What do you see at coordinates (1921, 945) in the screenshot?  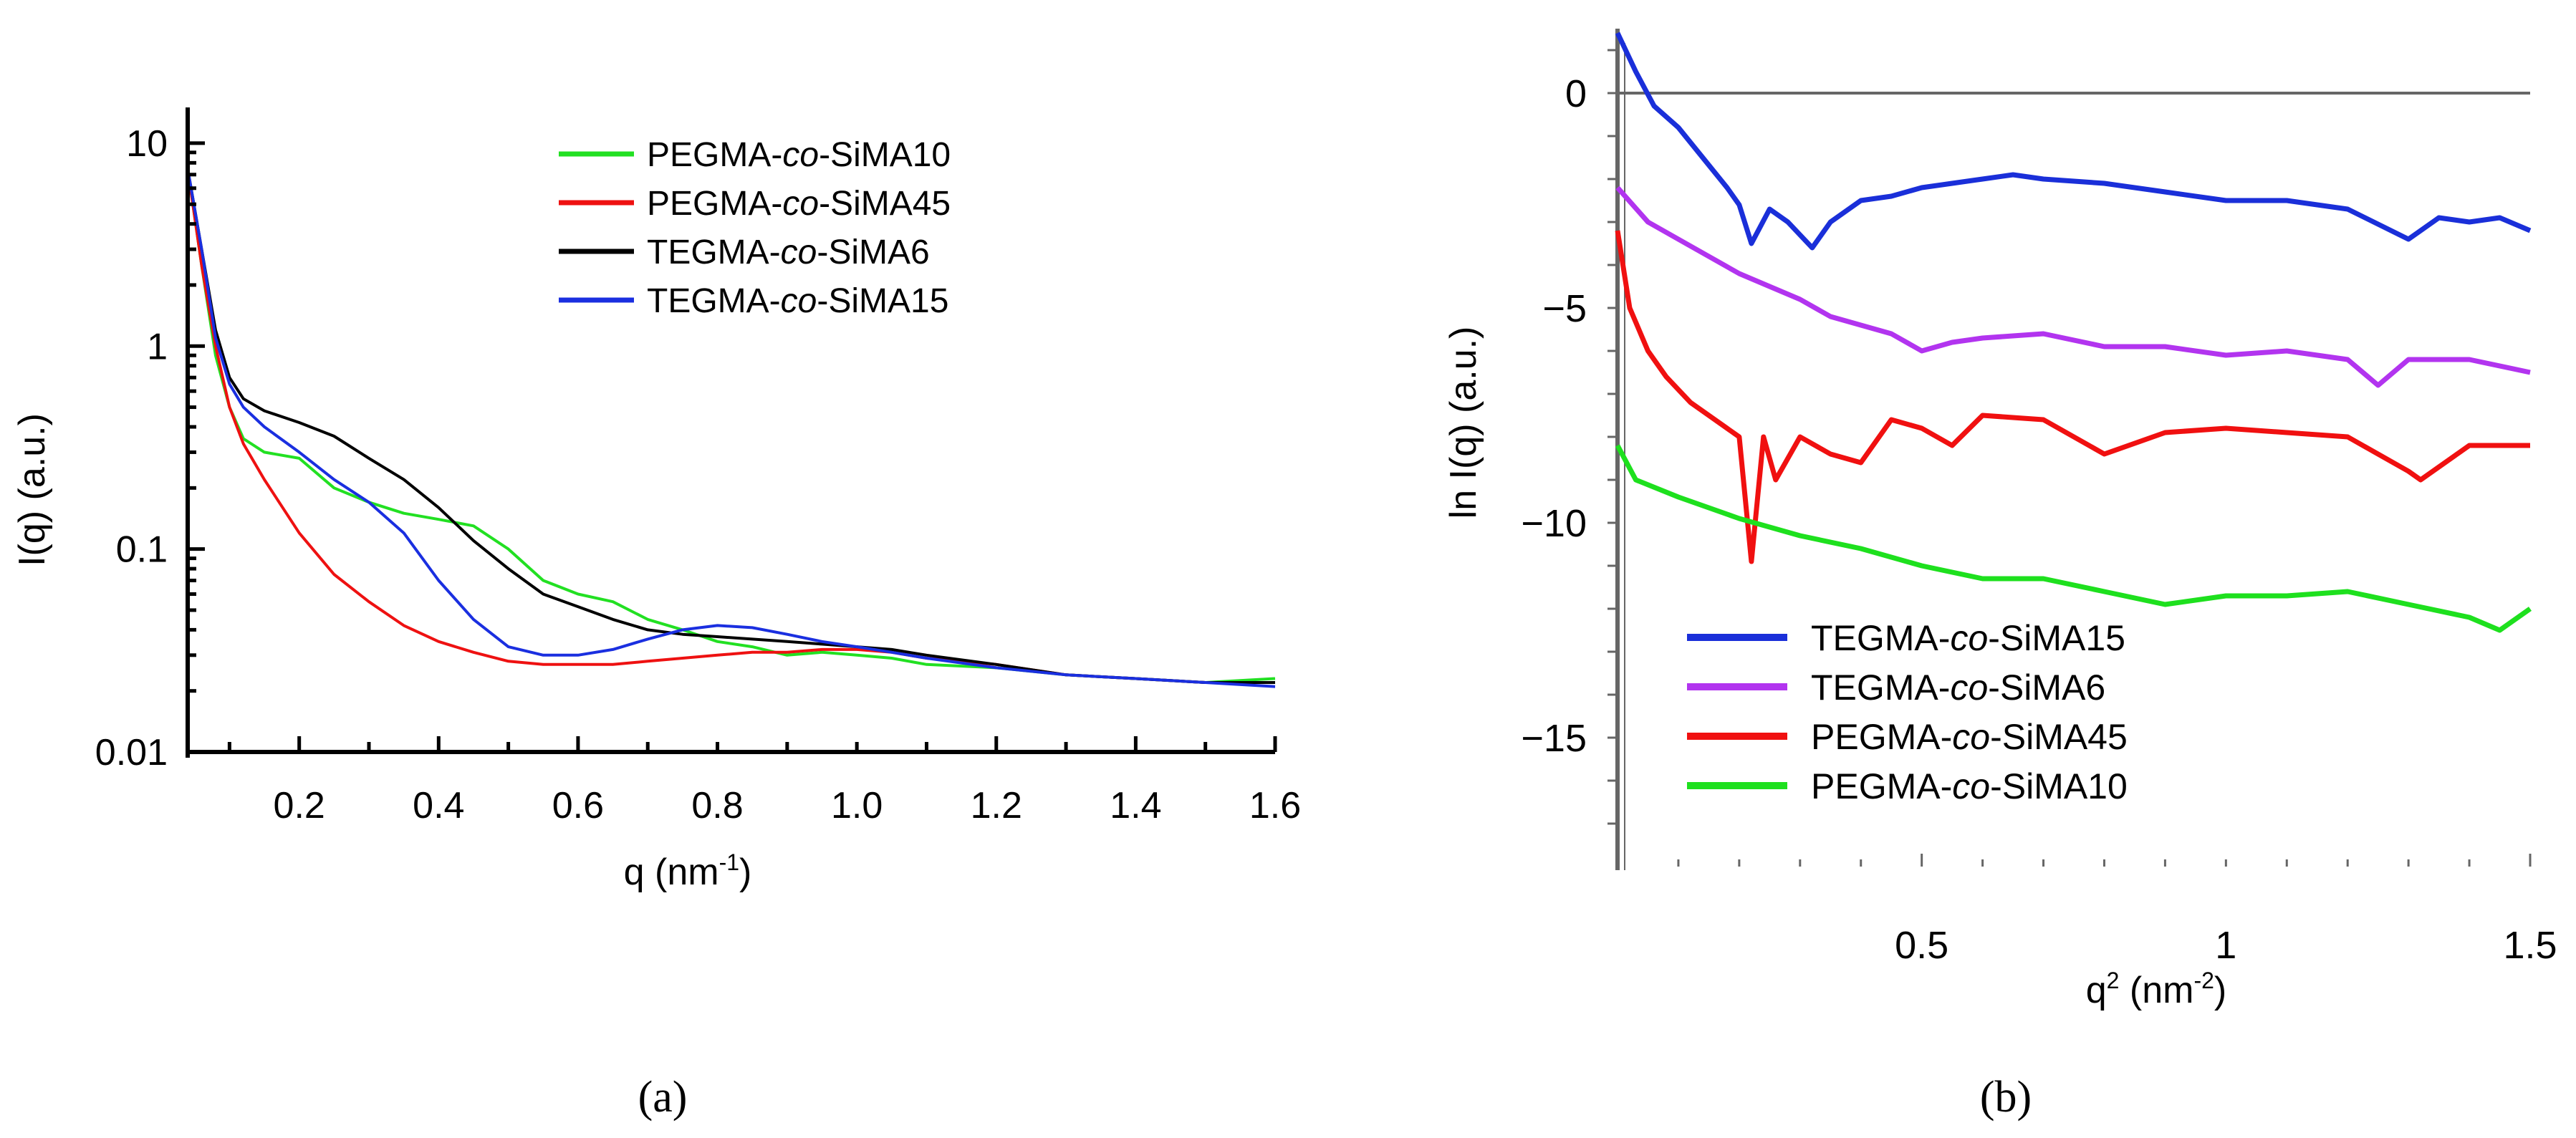 I see `panel-b-x-tick-label: 0.5` at bounding box center [1921, 945].